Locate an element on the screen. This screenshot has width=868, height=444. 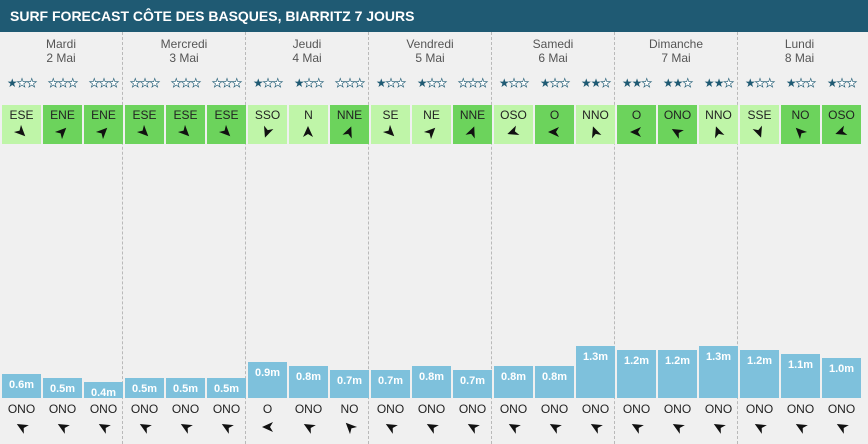
wave-bar: 0.6m is located at coordinates (21, 386).